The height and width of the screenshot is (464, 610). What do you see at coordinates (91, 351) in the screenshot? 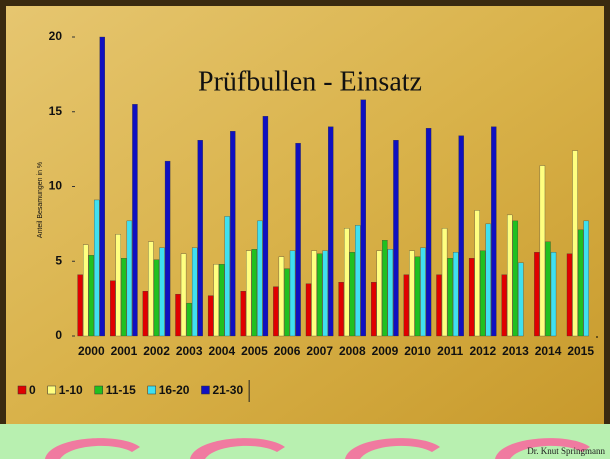
I see `x-tick-label: 2000` at bounding box center [91, 351].